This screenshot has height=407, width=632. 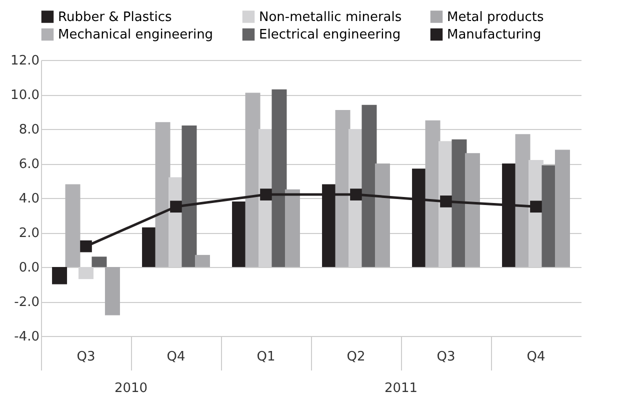 What do you see at coordinates (29, 164) in the screenshot?
I see `y-tick-label: 6.0` at bounding box center [29, 164].